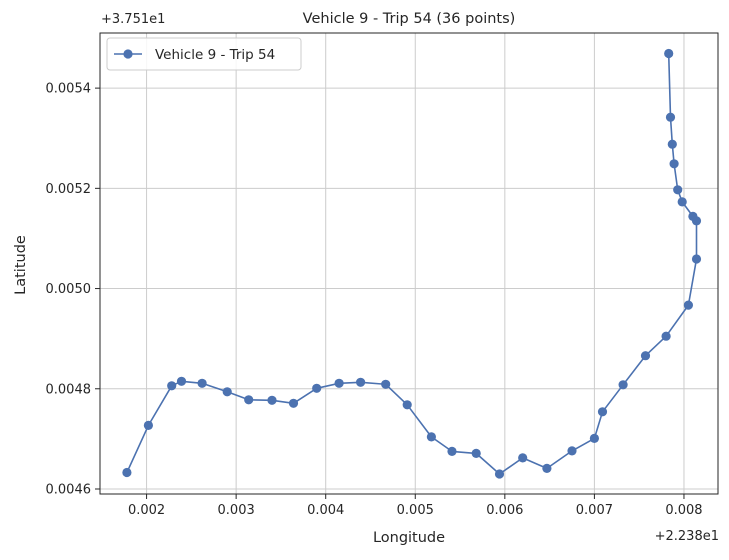 Image resolution: width=729 pixels, height=560 pixels. Describe the element at coordinates (69, 389) in the screenshot. I see `y-tick-label: 0.0048` at that location.